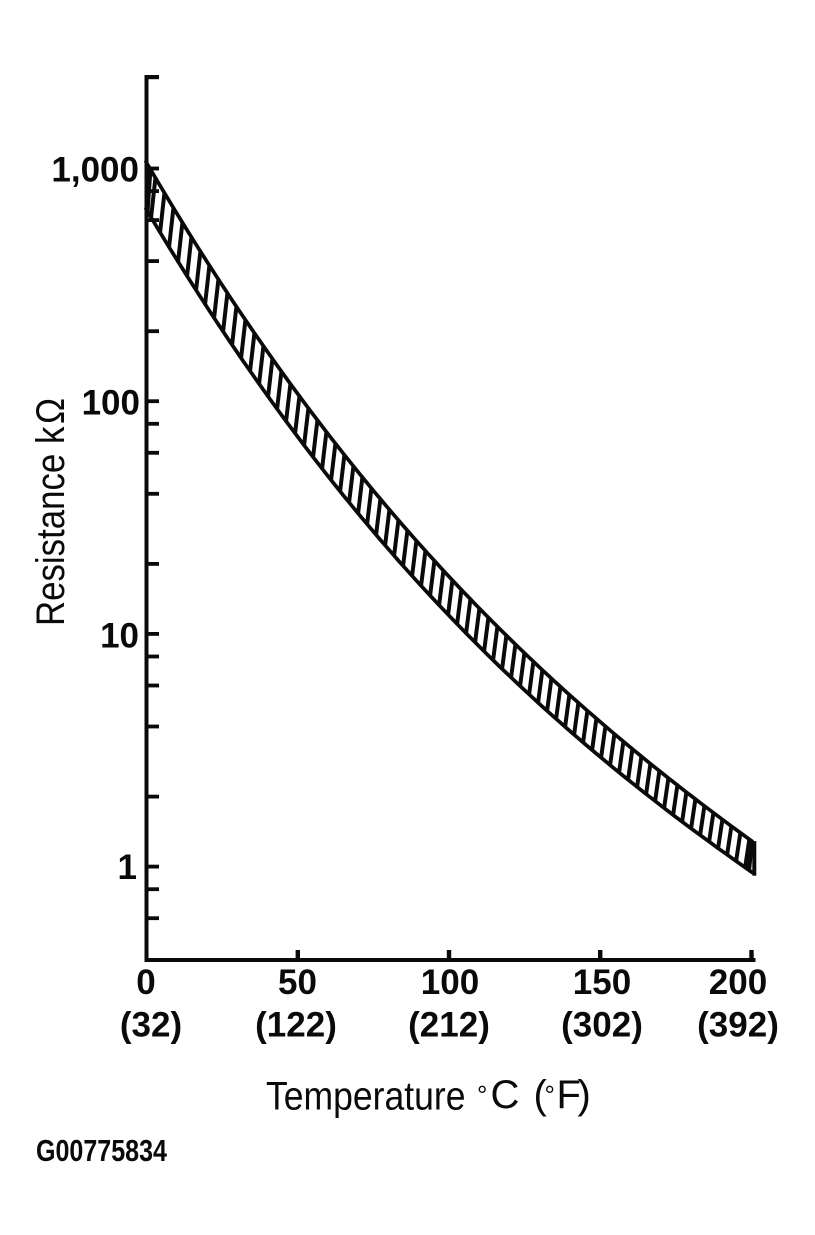 This screenshot has width=815, height=1235. What do you see at coordinates (51, 512) in the screenshot?
I see `svg-text: Resistance kΩ` at bounding box center [51, 512].